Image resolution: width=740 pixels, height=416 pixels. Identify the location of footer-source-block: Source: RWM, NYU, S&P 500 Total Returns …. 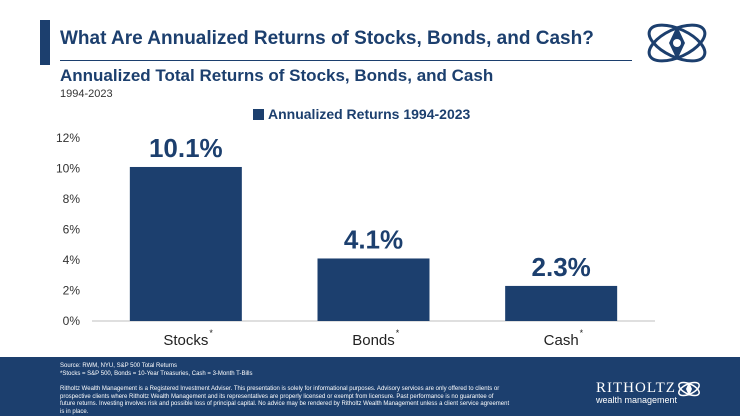
(156, 370).